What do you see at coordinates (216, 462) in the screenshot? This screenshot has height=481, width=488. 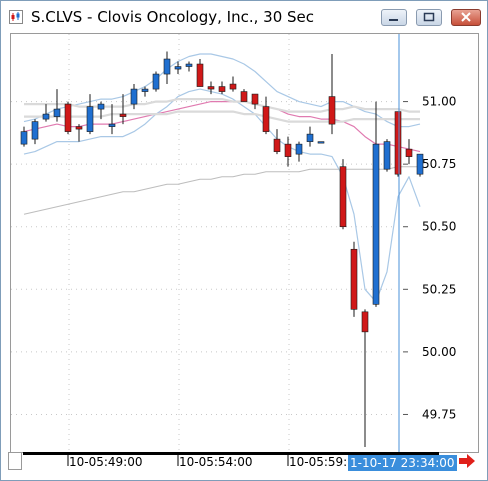 I see `time-tick-label: 10-05:54:00` at bounding box center [216, 462].